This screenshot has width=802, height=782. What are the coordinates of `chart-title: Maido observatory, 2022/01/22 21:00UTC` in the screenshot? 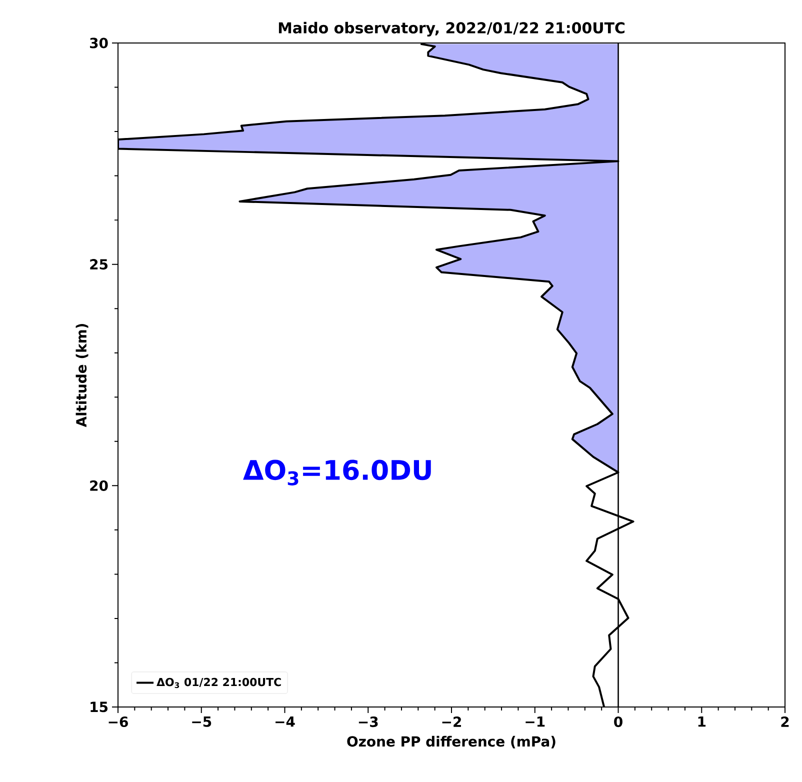 It's located at (451, 29).